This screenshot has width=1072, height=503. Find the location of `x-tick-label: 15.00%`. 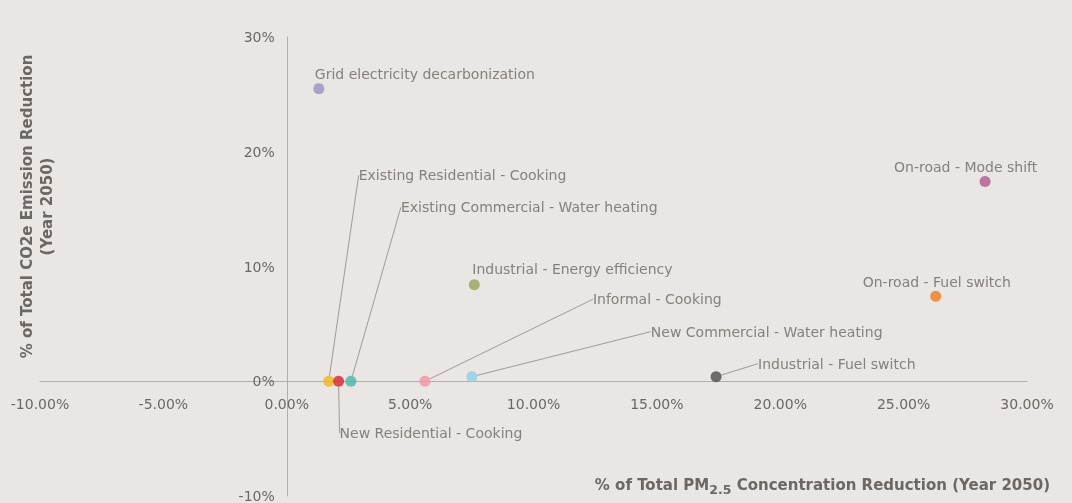

x-tick-label: 15.00% is located at coordinates (657, 404).